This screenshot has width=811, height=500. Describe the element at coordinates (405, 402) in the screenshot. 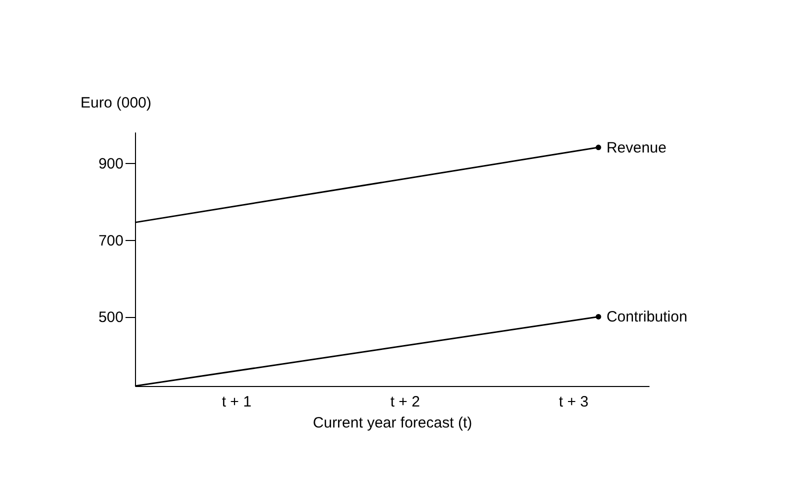

I see `x-tick-label: t + 2` at that location.